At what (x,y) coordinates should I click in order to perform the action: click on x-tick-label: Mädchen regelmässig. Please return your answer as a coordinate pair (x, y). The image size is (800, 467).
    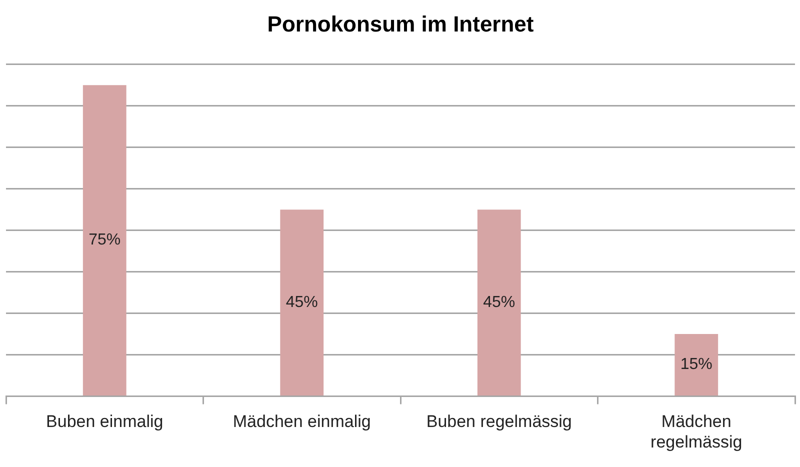
    Looking at the image, I should click on (696, 432).